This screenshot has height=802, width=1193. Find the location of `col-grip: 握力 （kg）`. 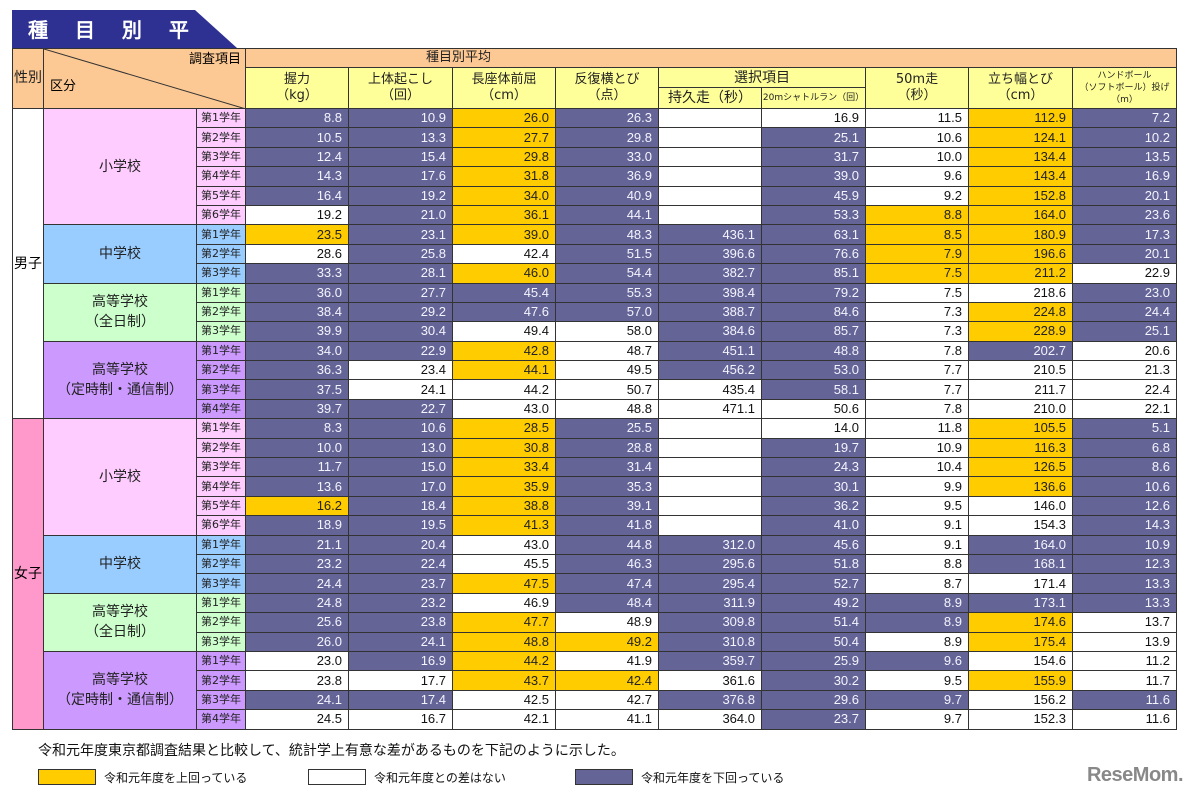

col-grip: 握力 （kg） is located at coordinates (297, 88).